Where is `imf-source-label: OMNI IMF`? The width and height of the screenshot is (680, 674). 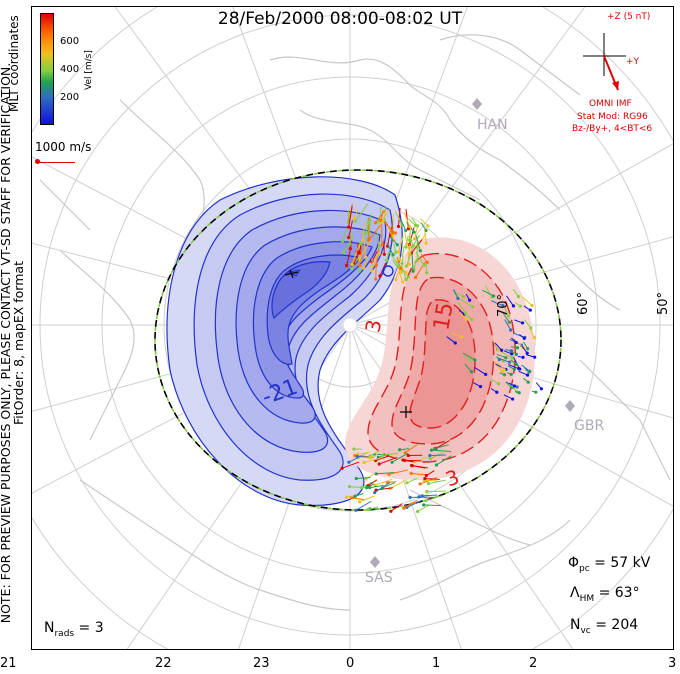
imf-source-label: OMNI IMF is located at coordinates (610, 104).